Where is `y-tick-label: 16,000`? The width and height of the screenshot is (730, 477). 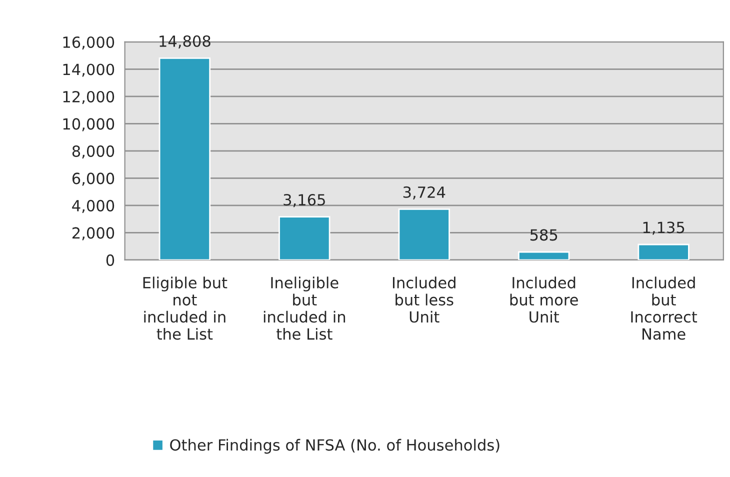 y-tick-label: 16,000 is located at coordinates (88, 43).